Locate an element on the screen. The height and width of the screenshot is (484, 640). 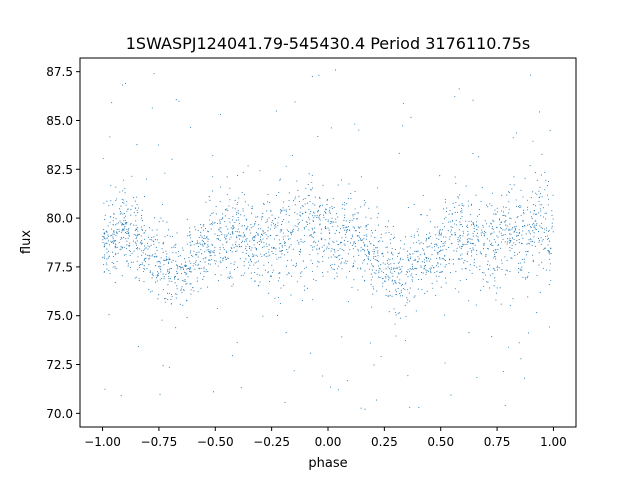
x-axis-label: phase is located at coordinates (327, 463).